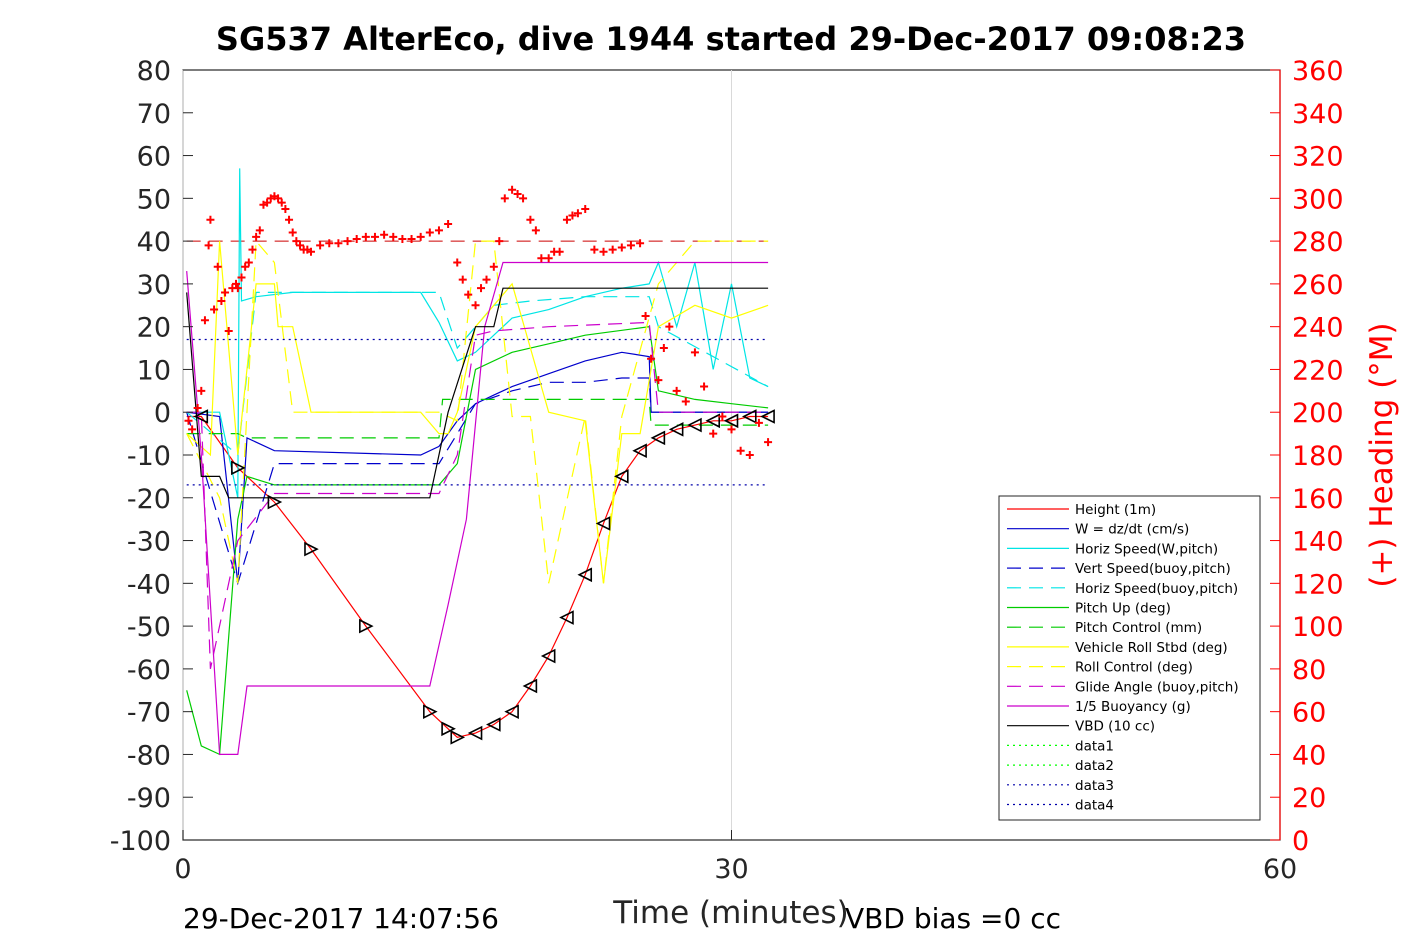  I want to click on y2-tick-label-2: 320, so click(1318, 157).